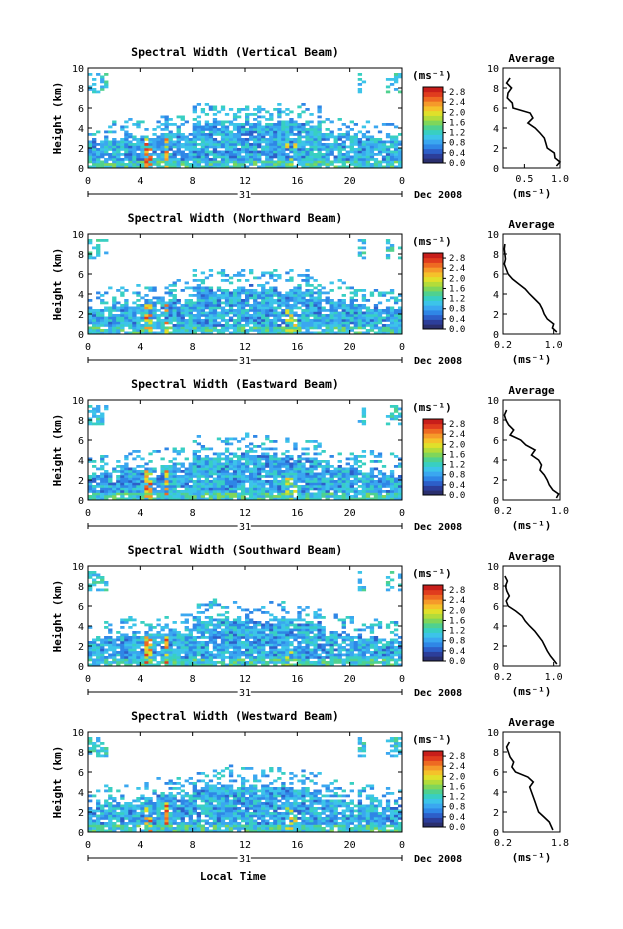 This screenshot has width=623, height=929. What do you see at coordinates (245, 527) in the screenshot?
I see `date-day-label: 31` at bounding box center [245, 527].